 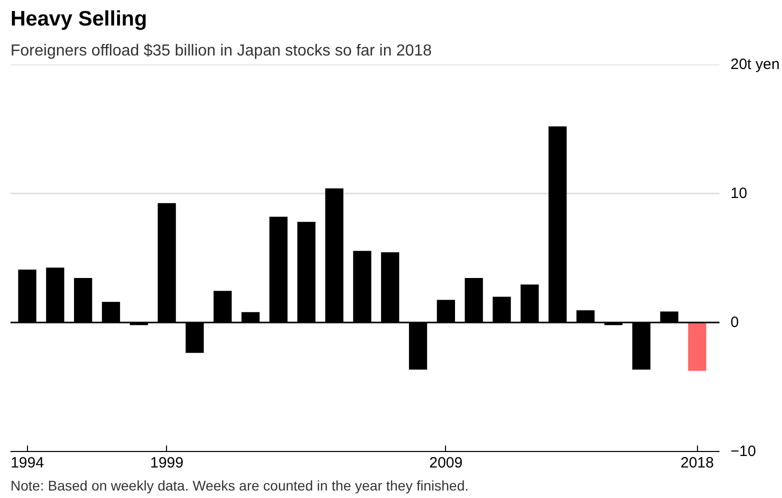 What do you see at coordinates (167, 463) in the screenshot?
I see `x-tick-label: 1999` at bounding box center [167, 463].